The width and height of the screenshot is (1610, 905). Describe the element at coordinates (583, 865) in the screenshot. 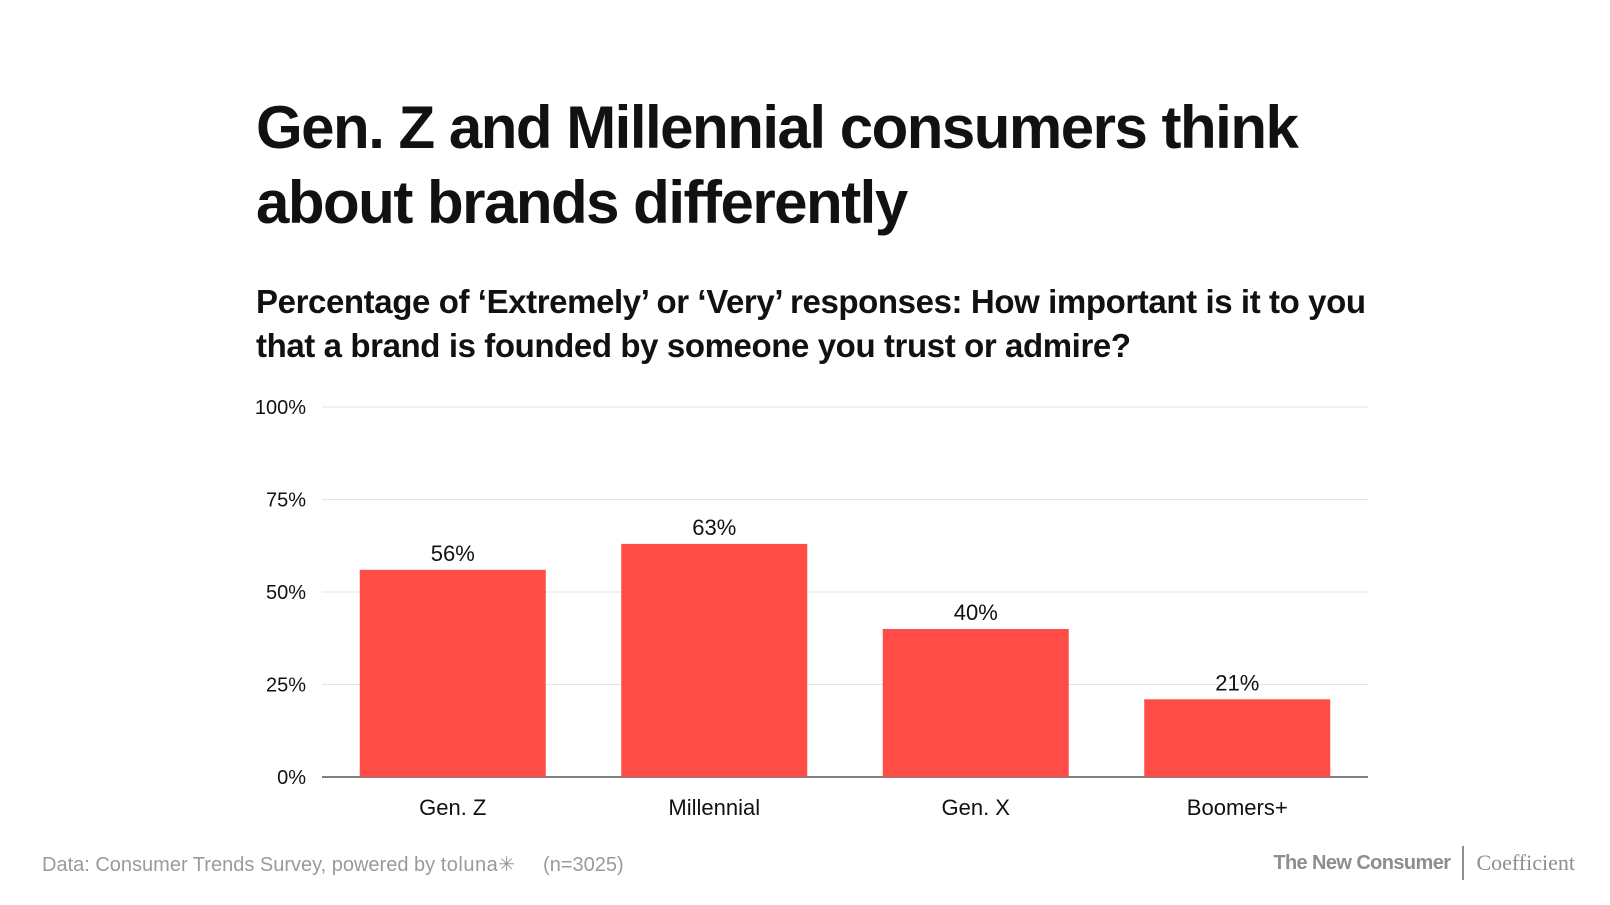

I see `sample-size: (n=3025)` at that location.